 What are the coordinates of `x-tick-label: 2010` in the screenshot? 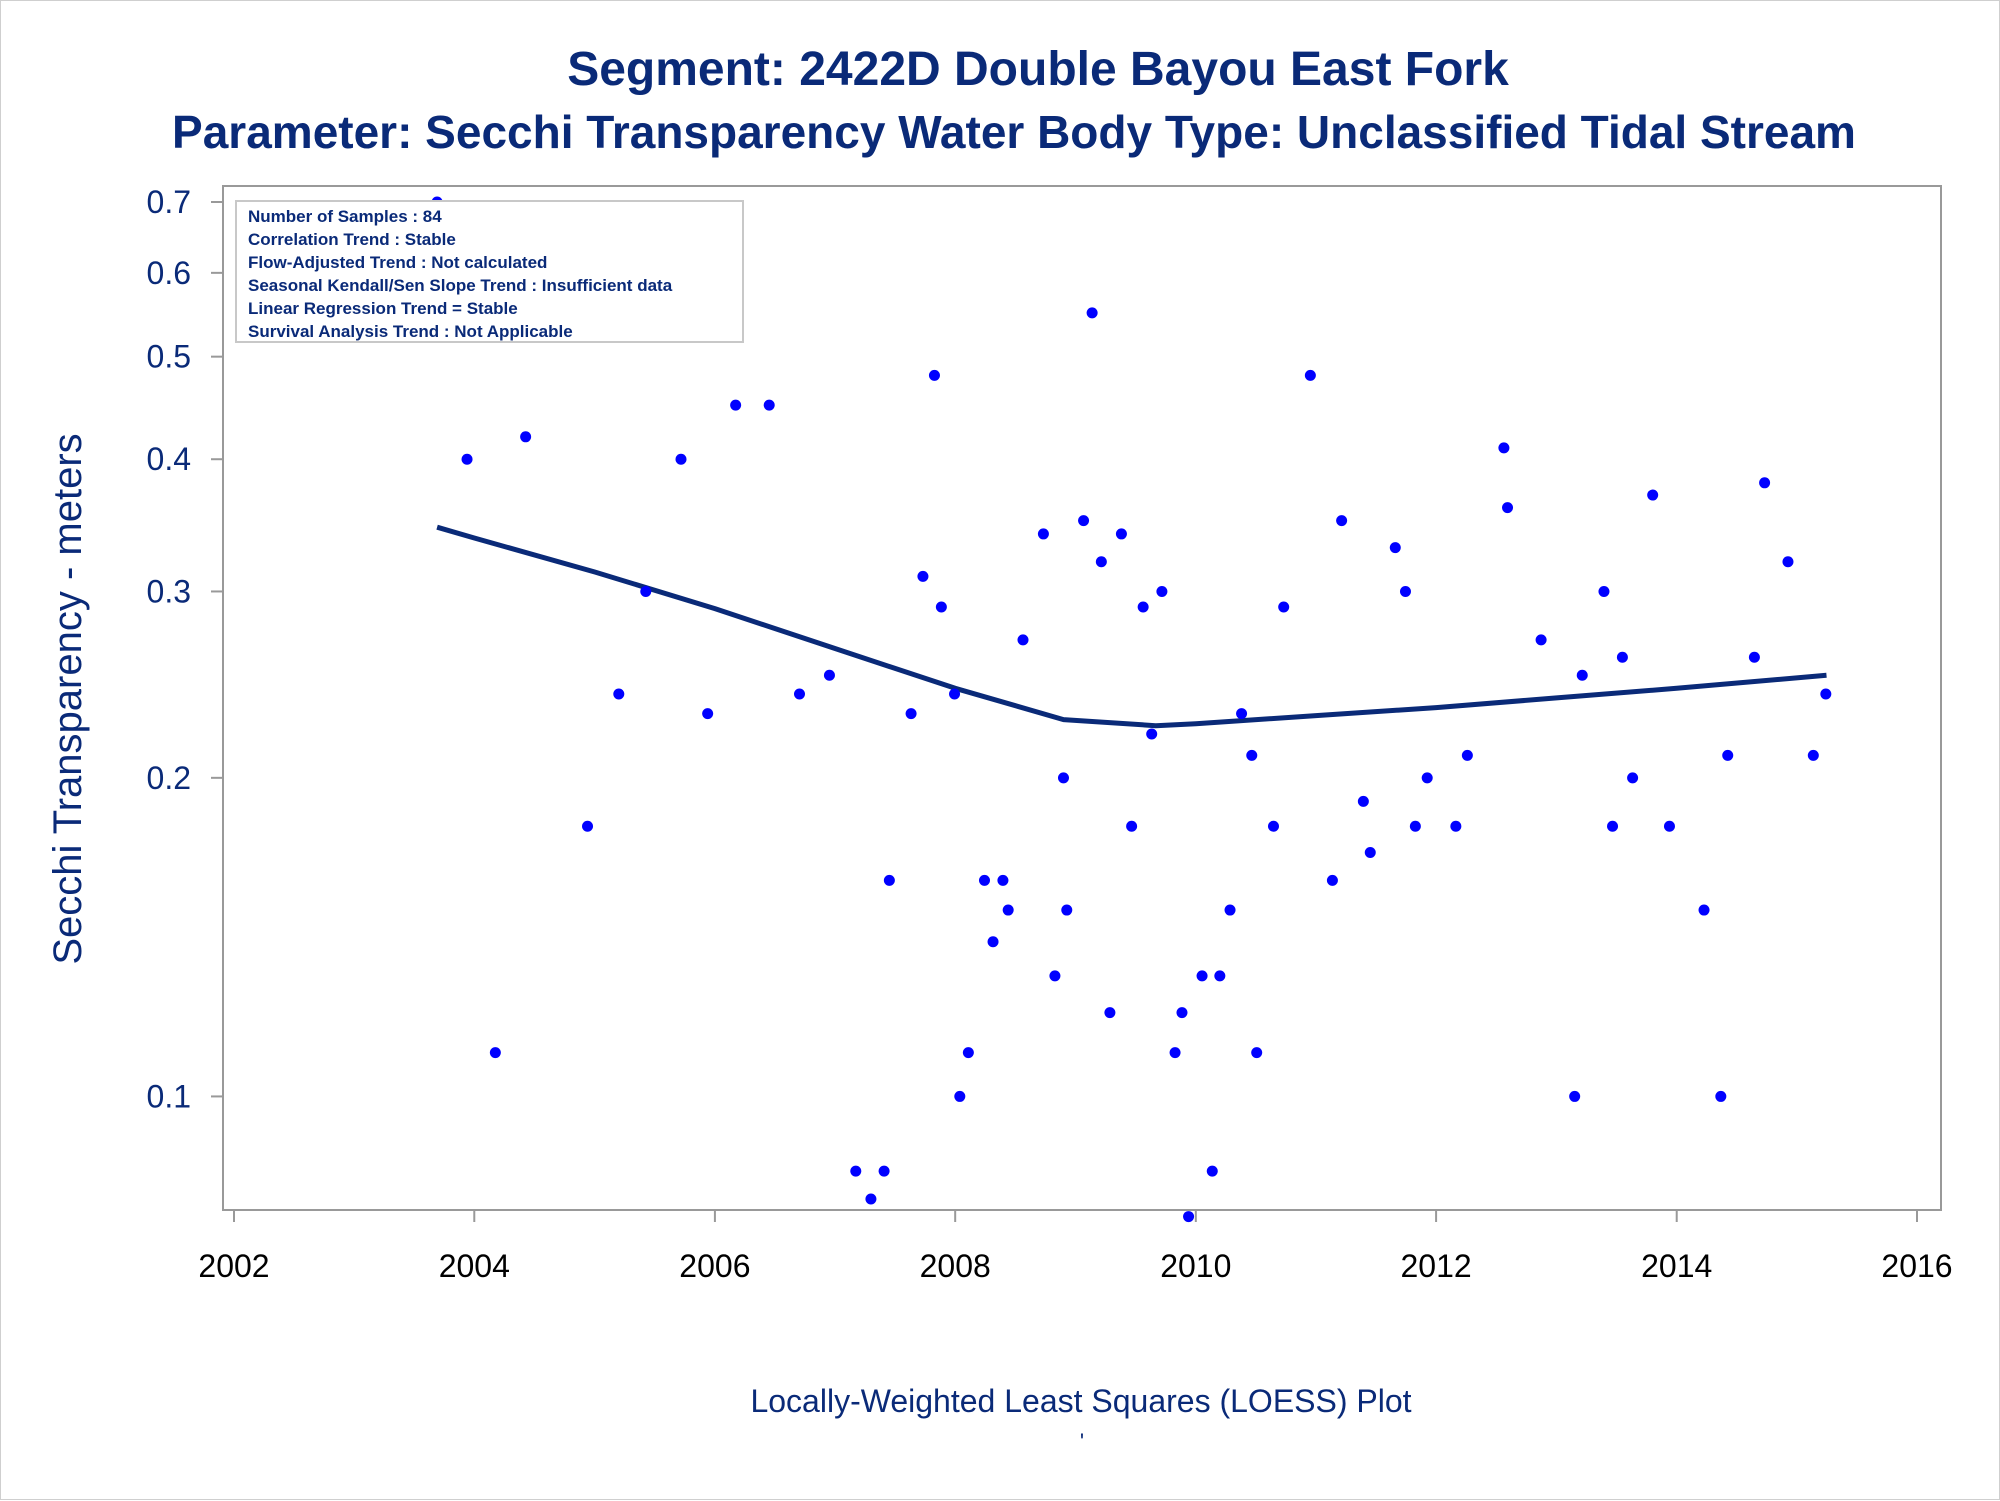 It's located at (1195, 1266).